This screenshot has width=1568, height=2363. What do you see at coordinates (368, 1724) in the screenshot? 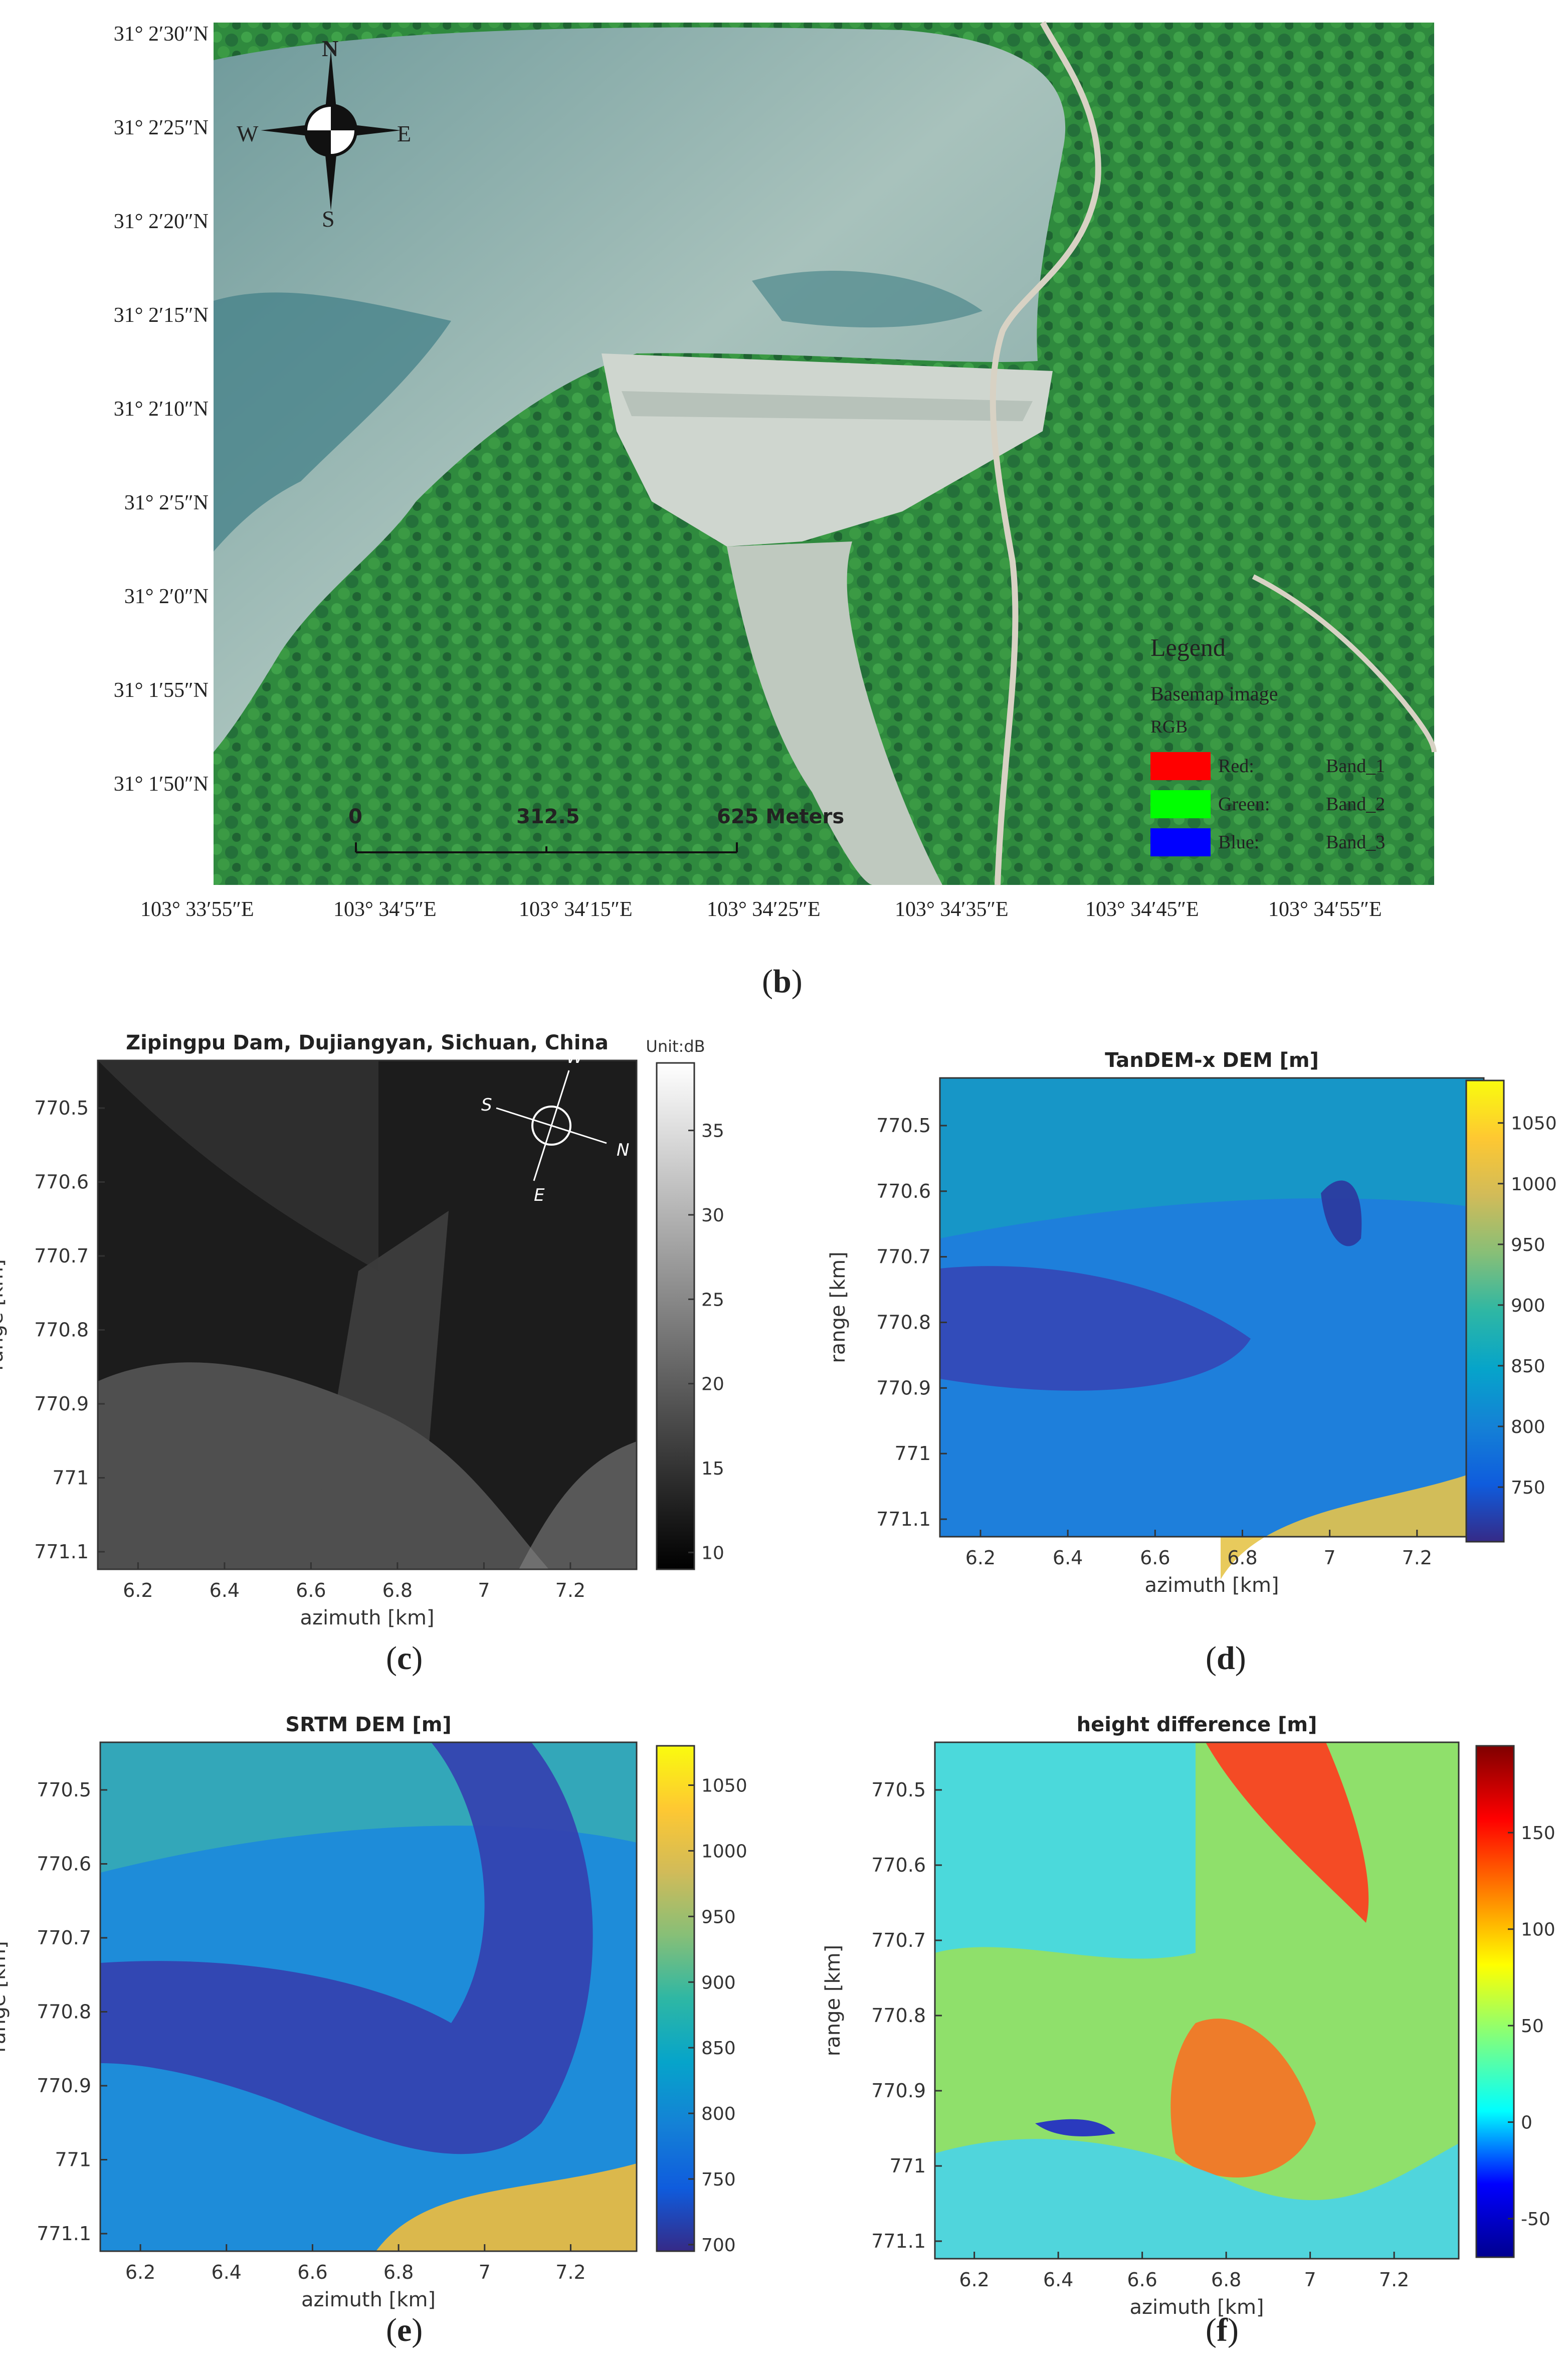
I see `chart-title: SRTM DEM [m]` at bounding box center [368, 1724].